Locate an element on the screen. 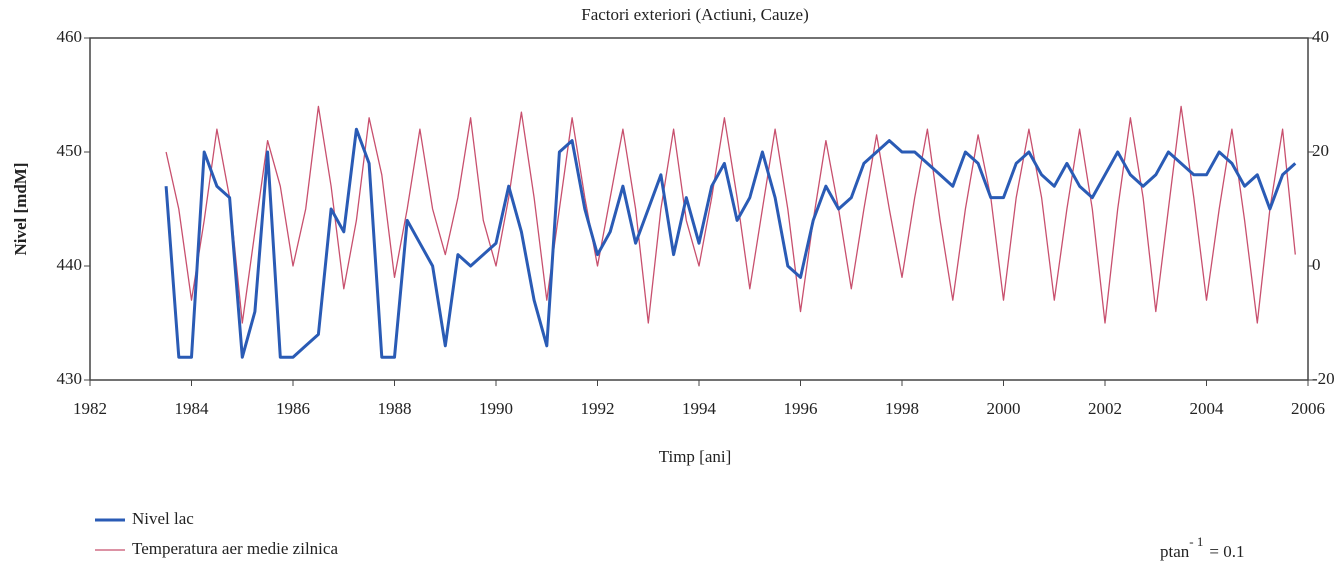 Image resolution: width=1334 pixels, height=578 pixels. y2-tick-label: 20 is located at coordinates (1320, 150).